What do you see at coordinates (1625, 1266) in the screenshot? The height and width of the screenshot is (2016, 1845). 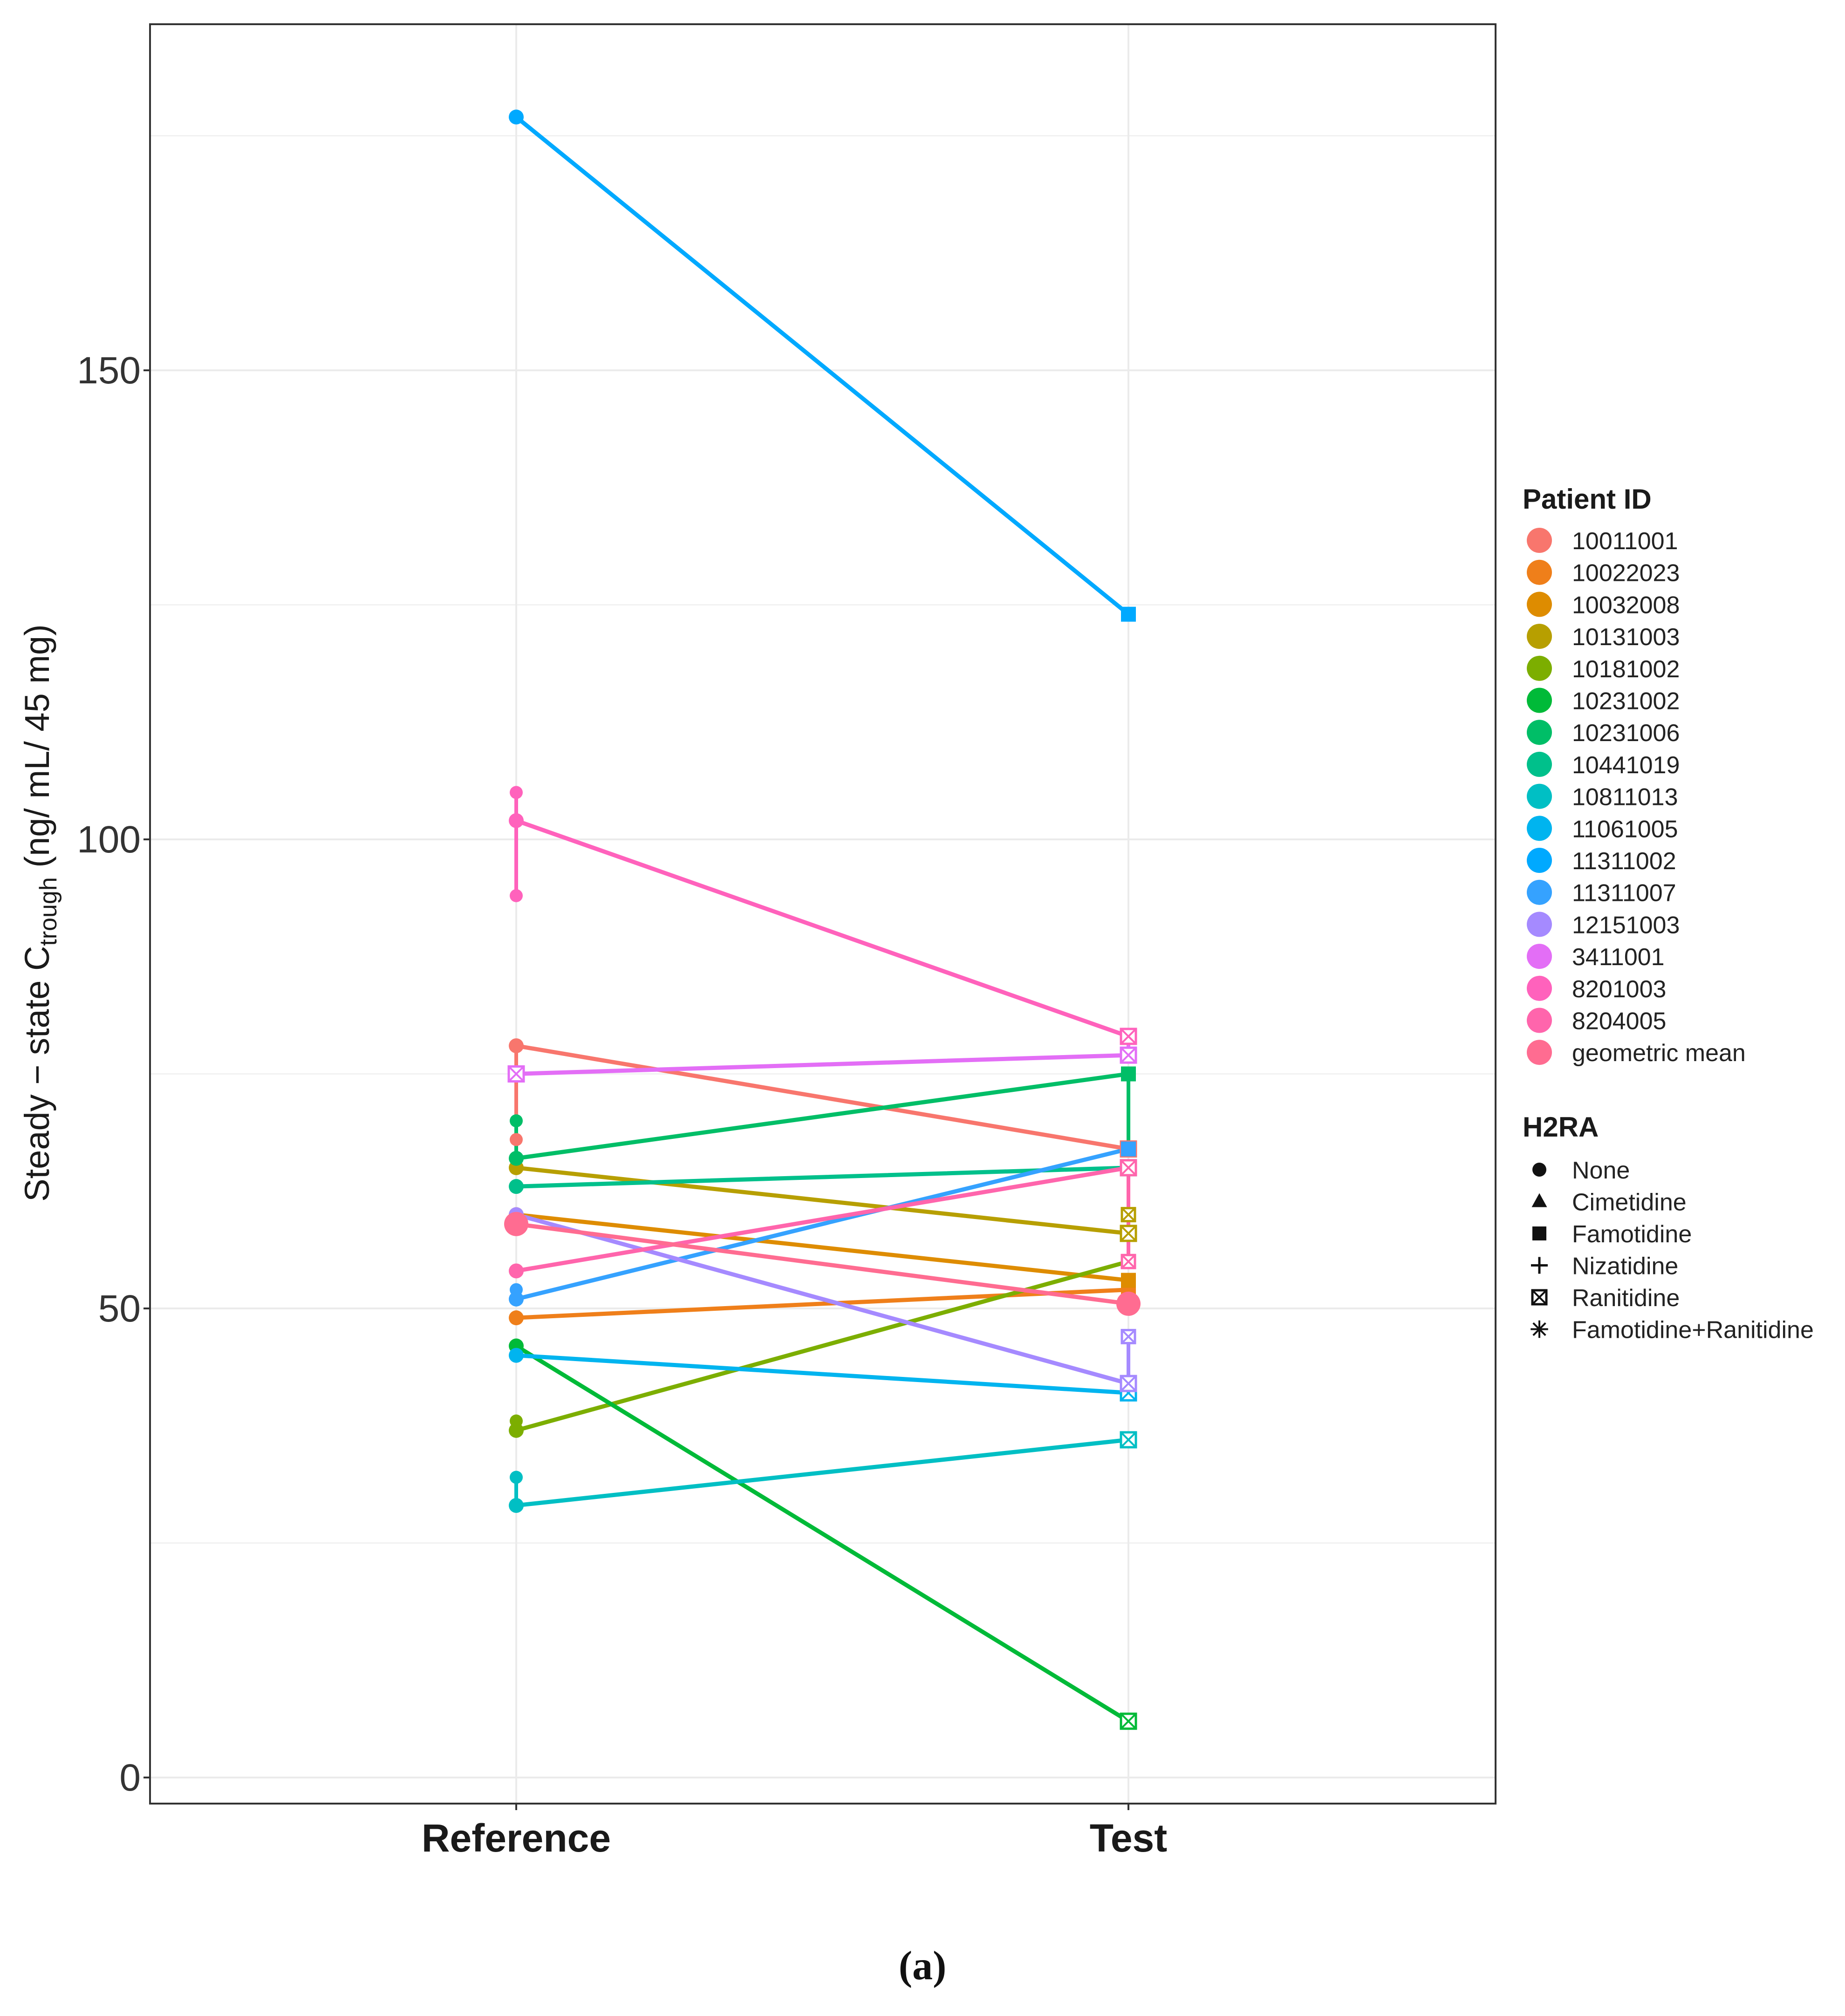 I see `legend-label-h2ra: Nizatidine` at bounding box center [1625, 1266].